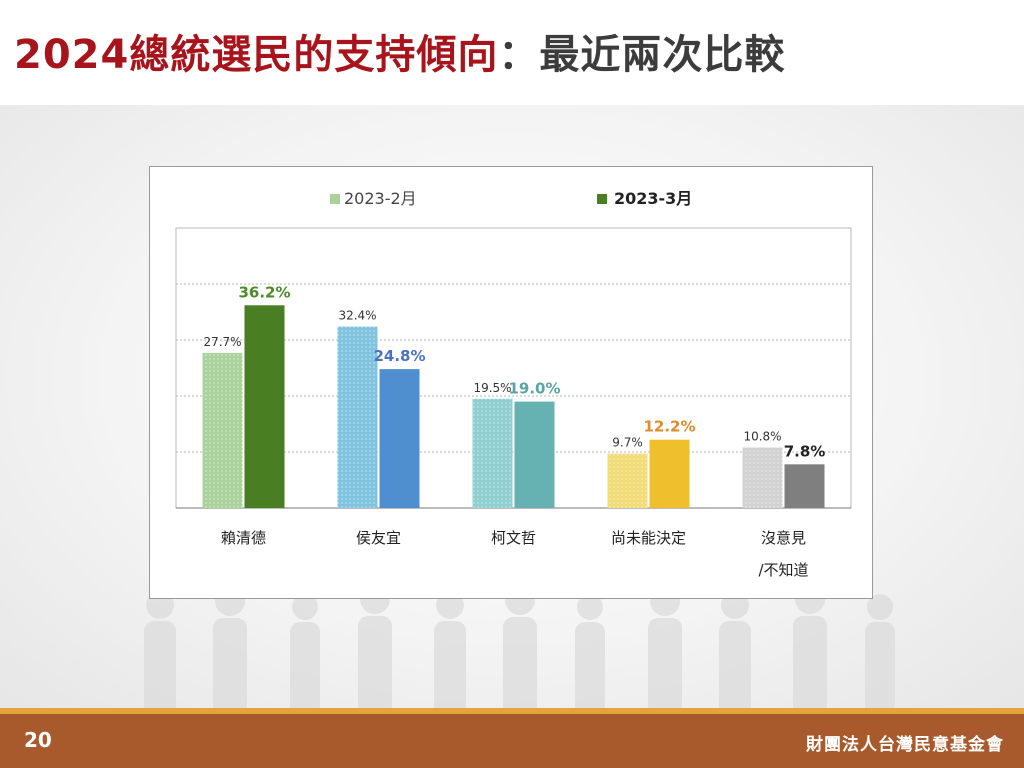  Describe the element at coordinates (653, 198) in the screenshot. I see `legend-label-2023-3: 2023-3月` at that location.